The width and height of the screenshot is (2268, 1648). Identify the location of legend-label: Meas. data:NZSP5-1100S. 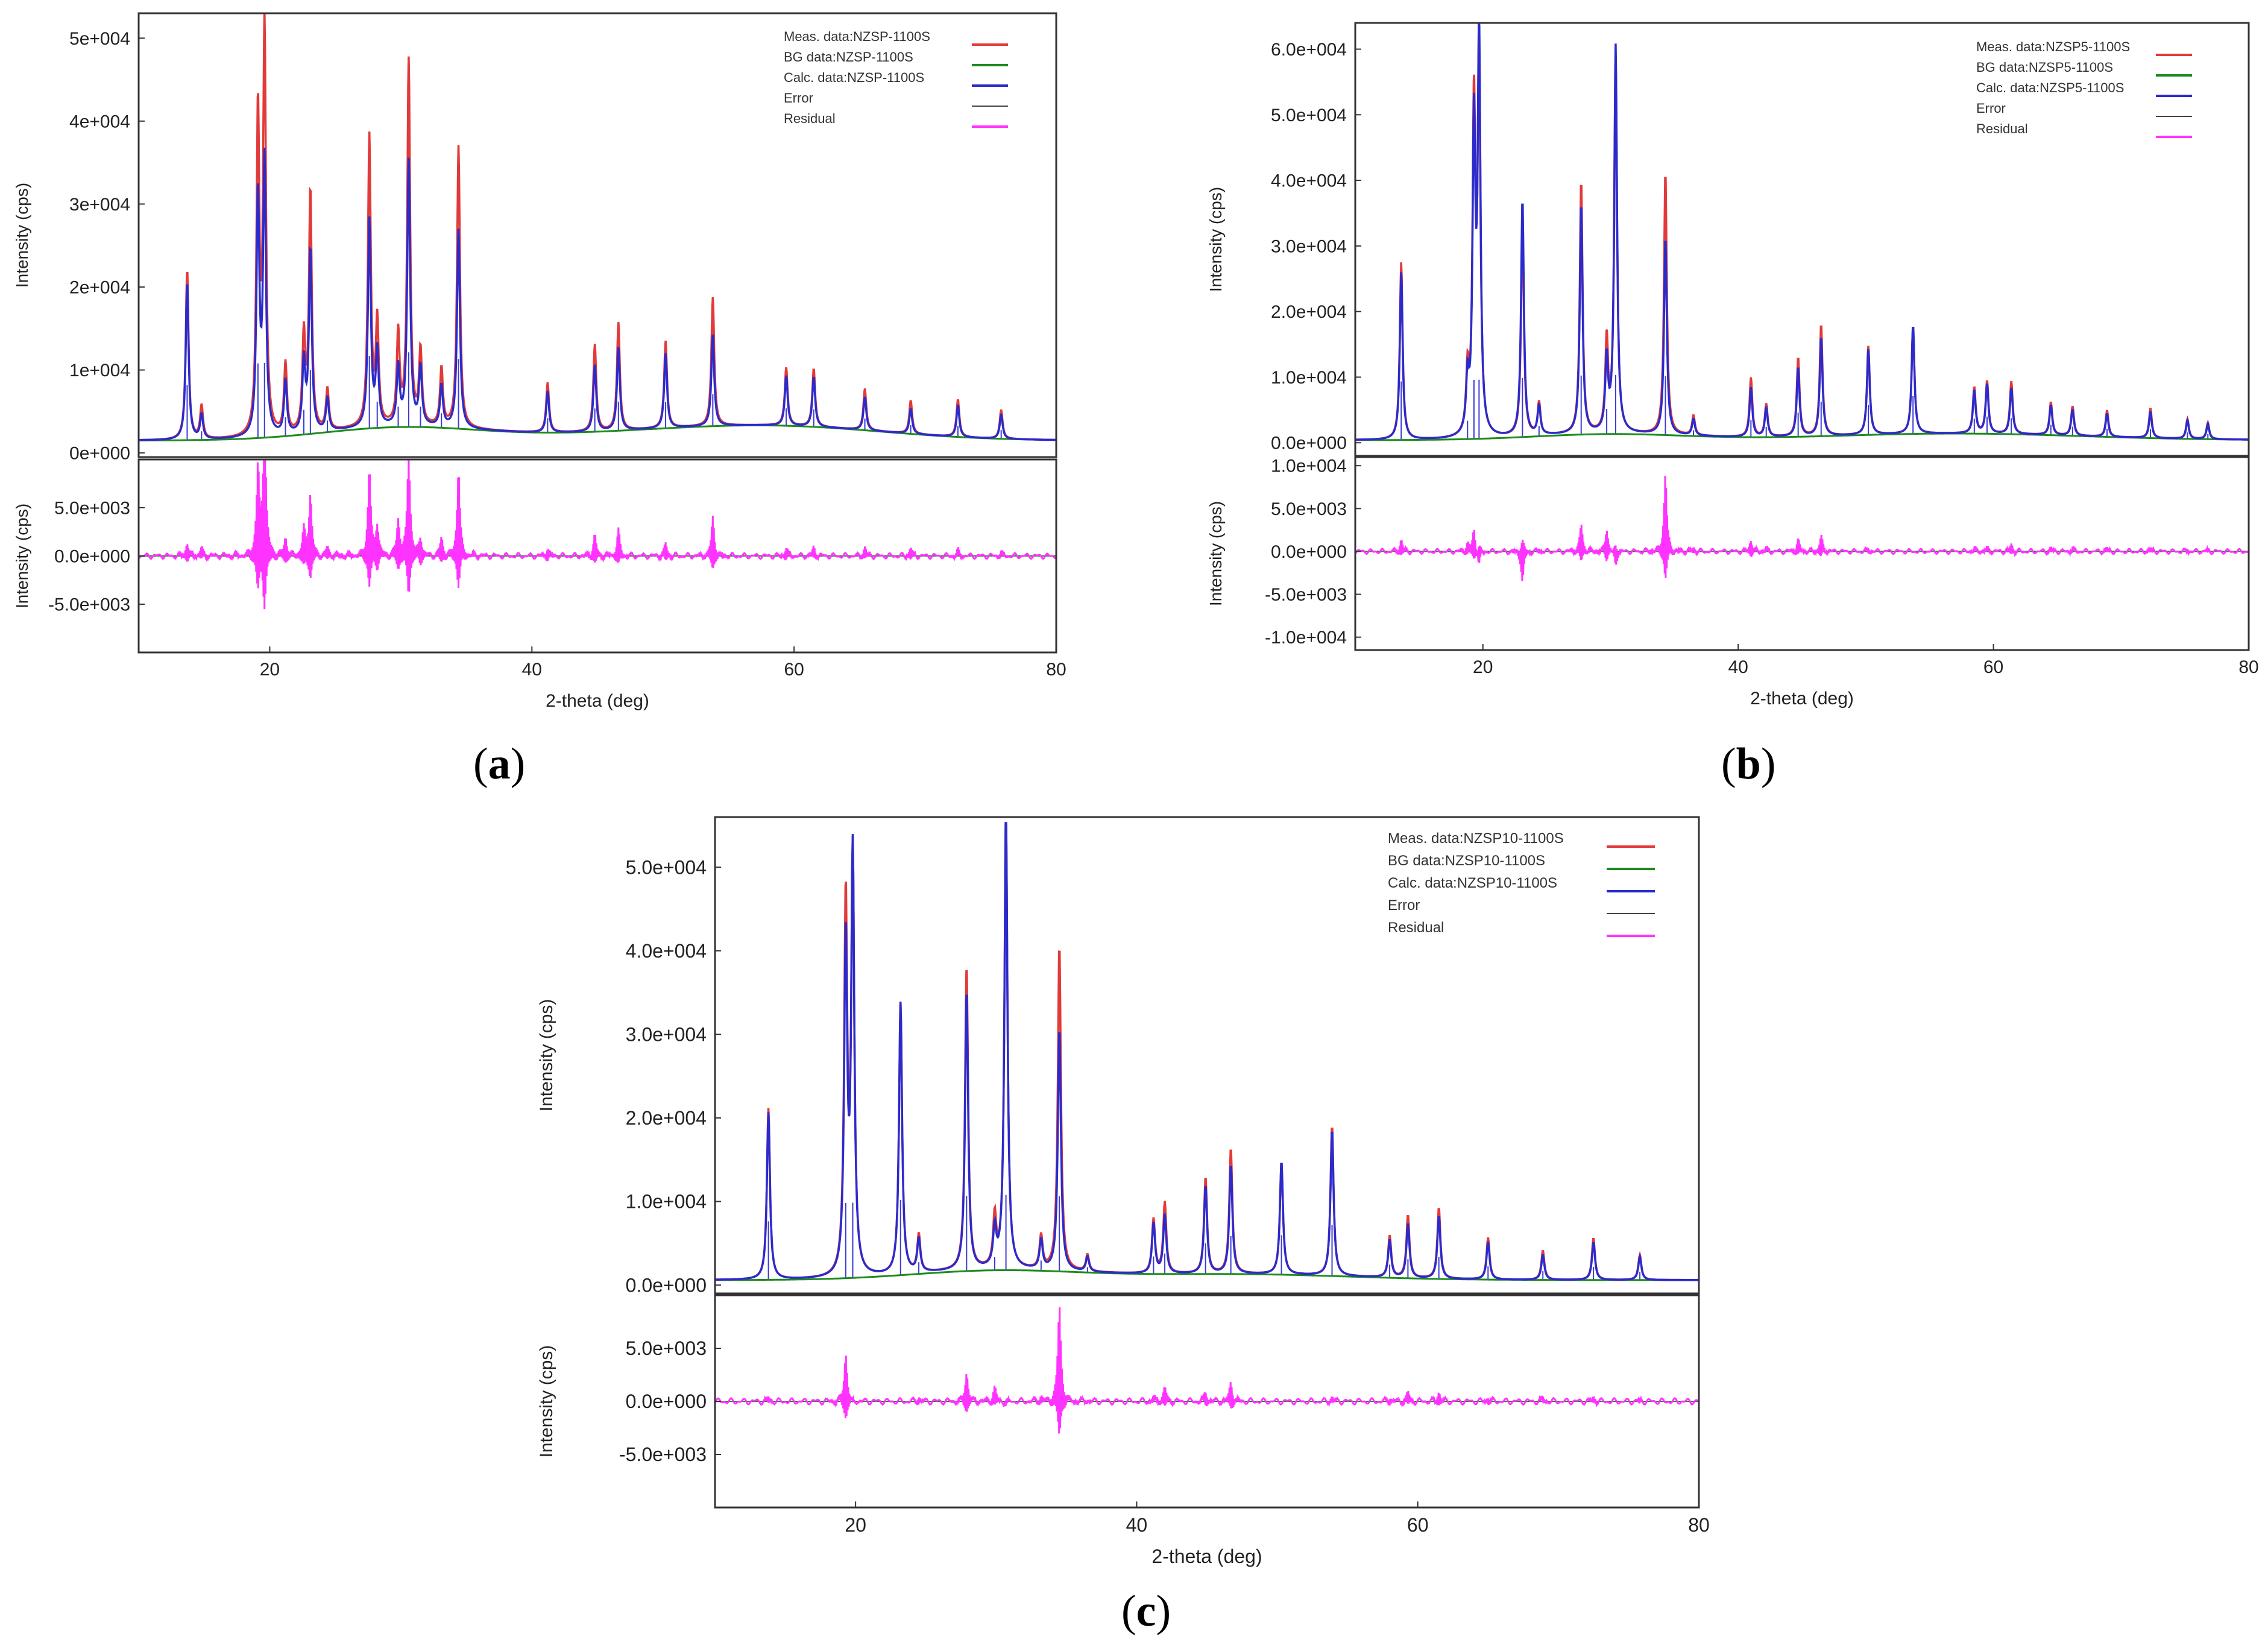
(2053, 46).